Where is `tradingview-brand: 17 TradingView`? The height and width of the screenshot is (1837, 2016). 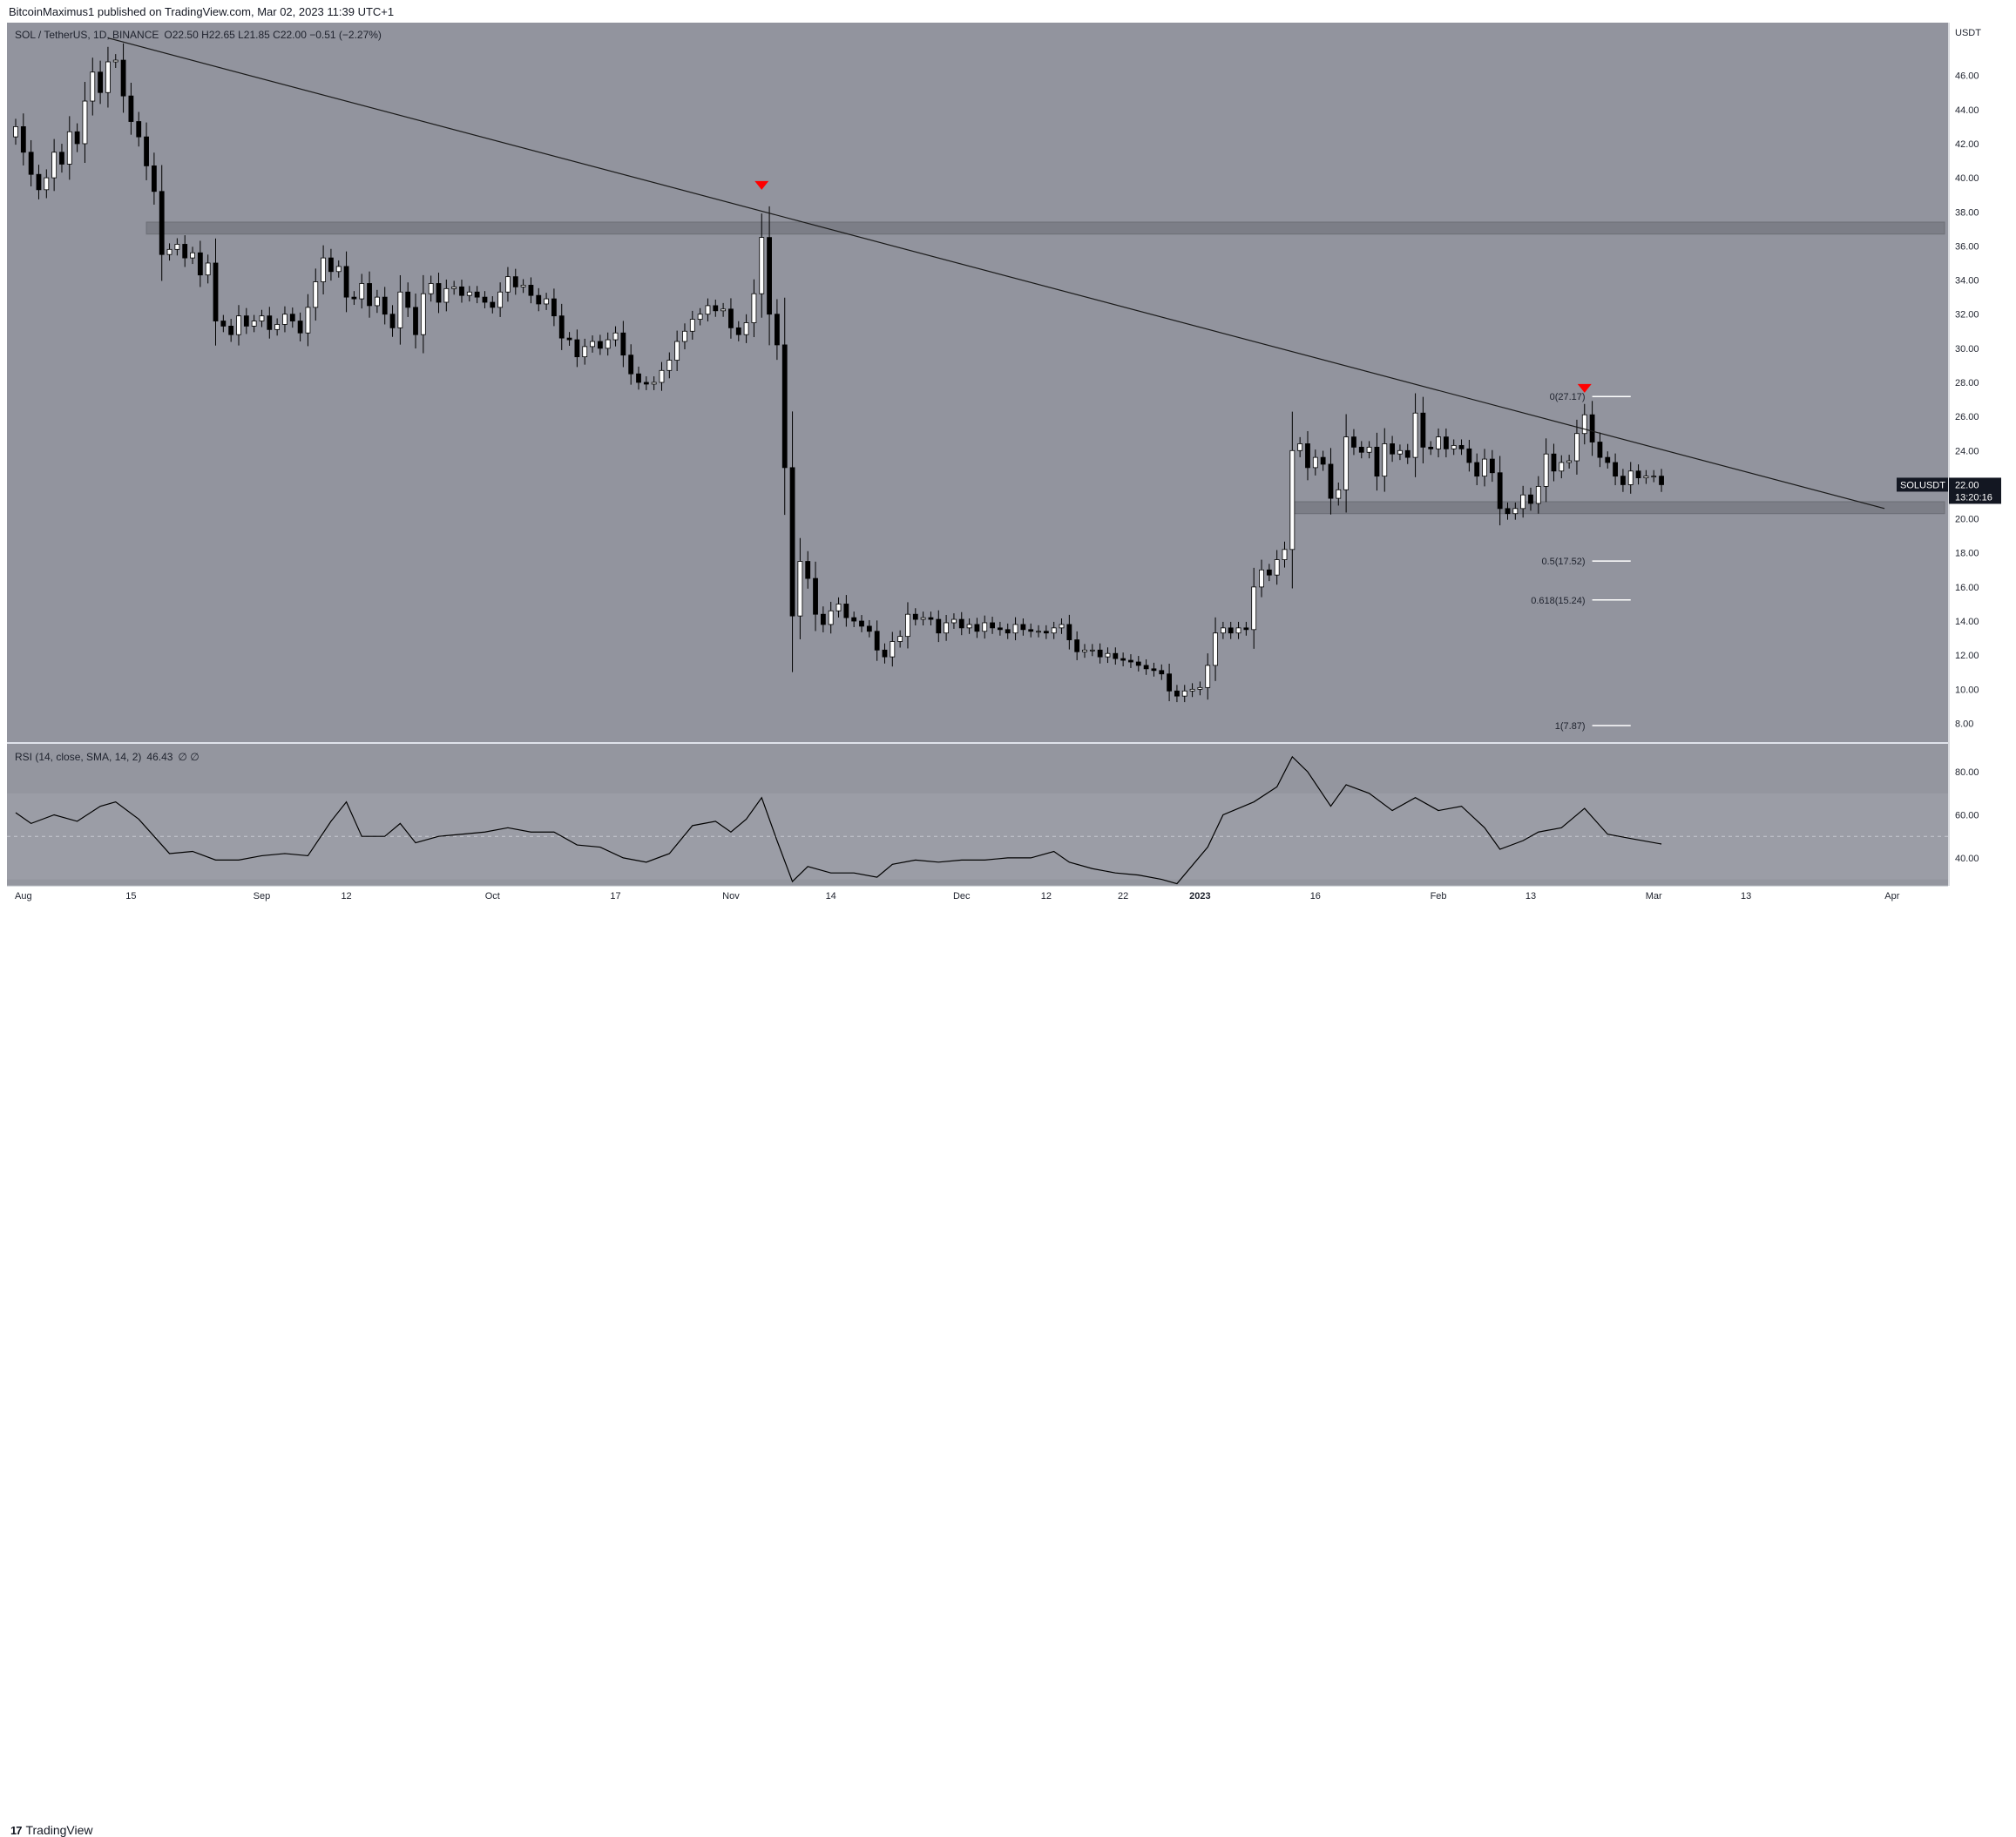 tradingview-brand: 17 TradingView is located at coordinates (51, 1830).